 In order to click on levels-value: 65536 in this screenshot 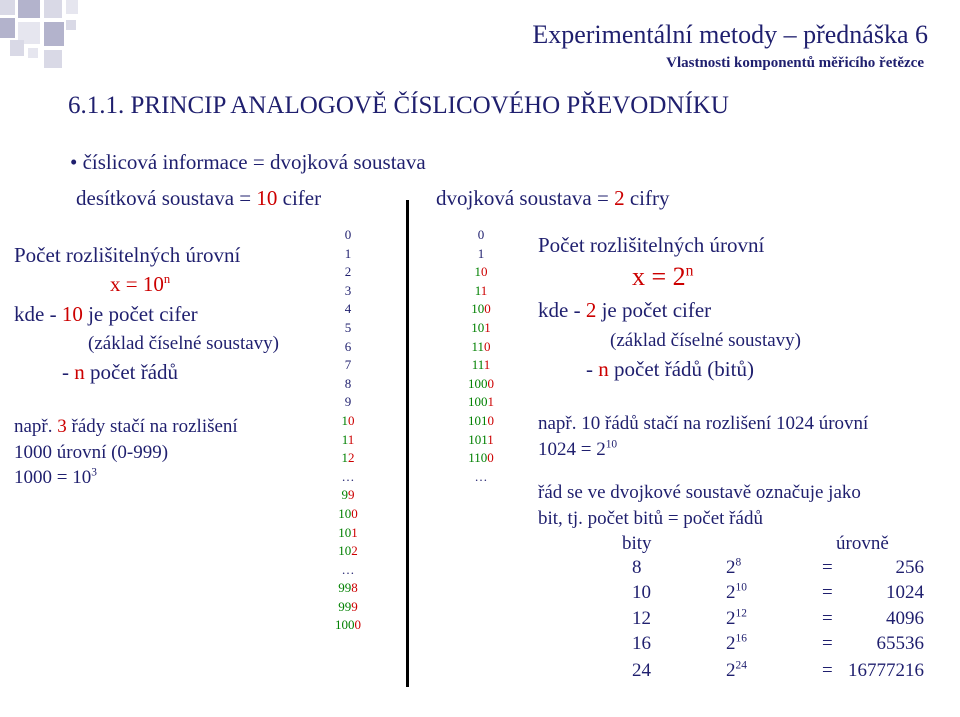, I will do `click(900, 643)`.